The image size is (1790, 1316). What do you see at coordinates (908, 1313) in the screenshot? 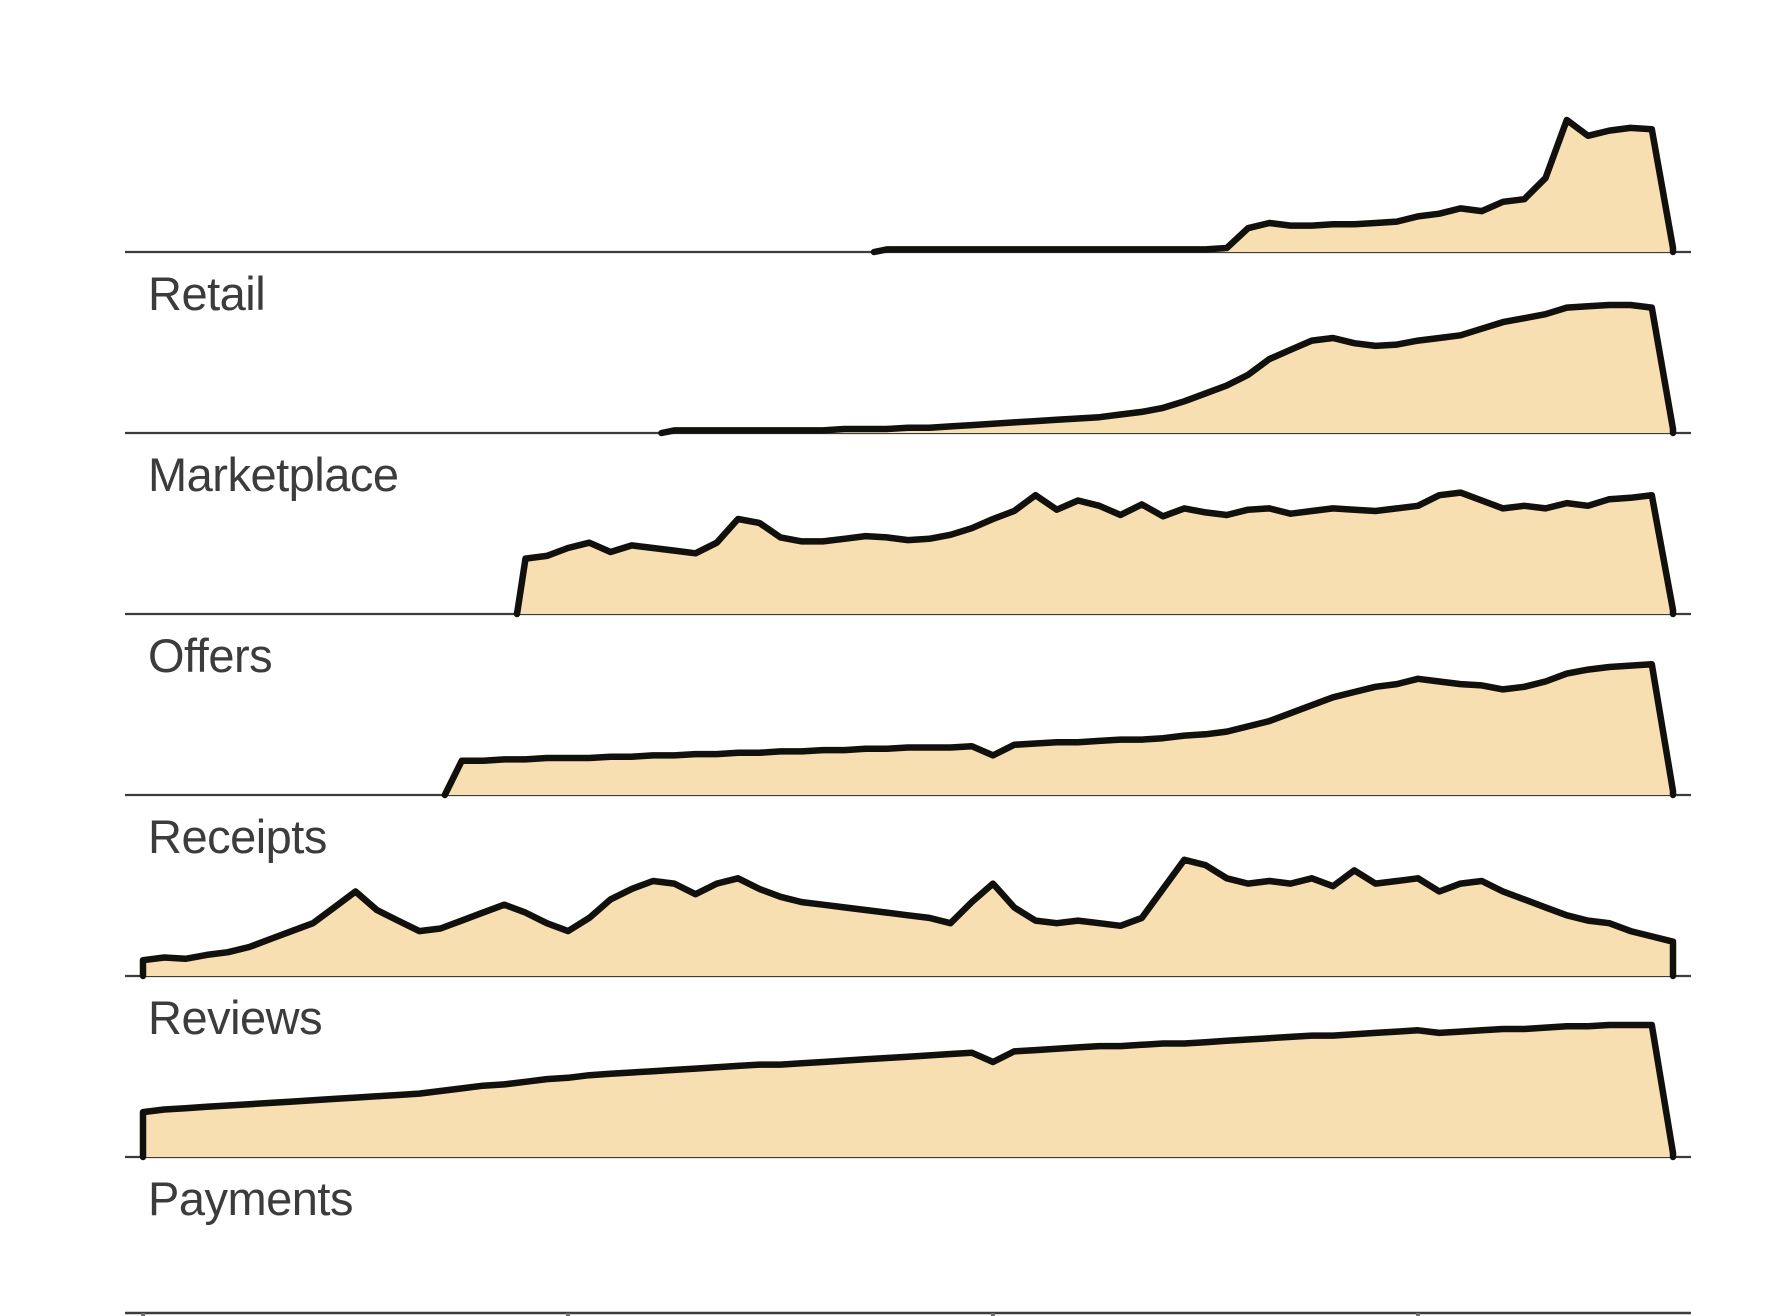
I see `x-axis: 01 year2 years3 years` at bounding box center [908, 1313].